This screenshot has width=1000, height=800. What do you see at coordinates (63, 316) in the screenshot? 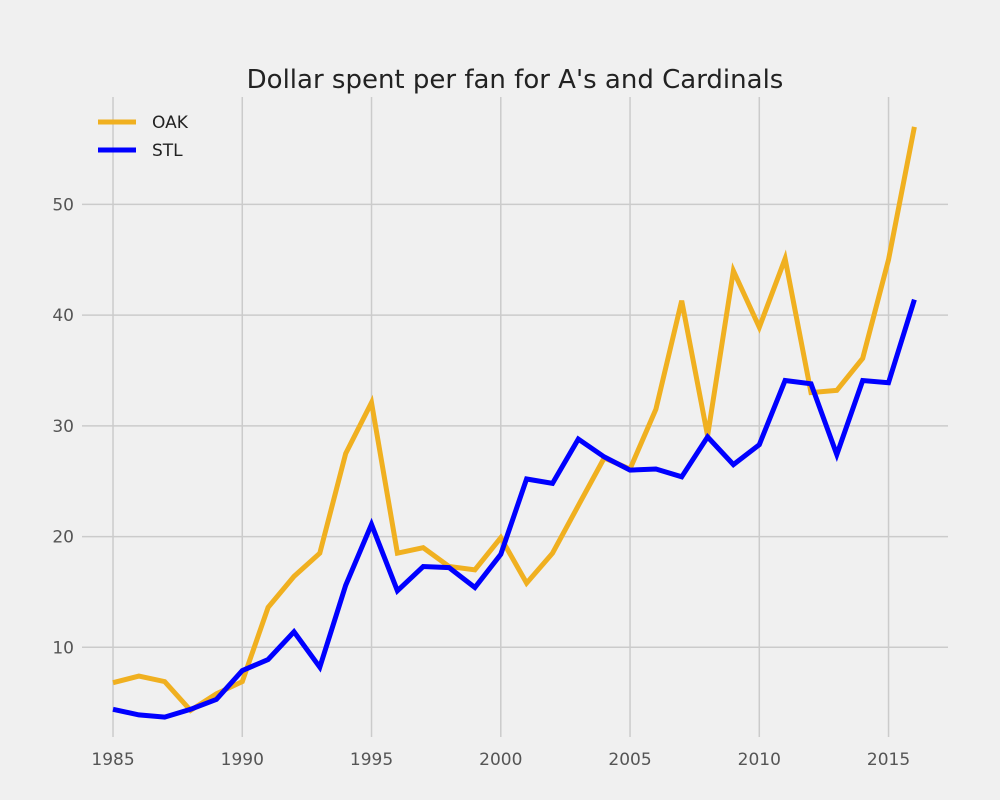
I see `y-tick-label: 40` at bounding box center [63, 316].